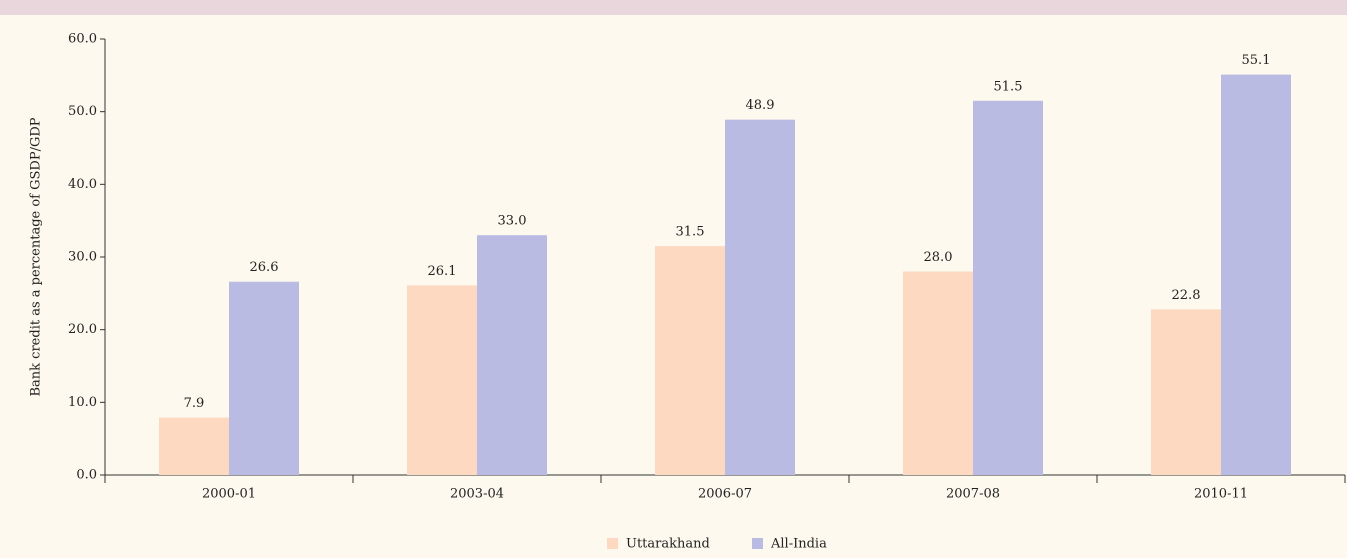 This screenshot has width=1347, height=558. I want to click on x-tick-label: 2006-07, so click(725, 494).